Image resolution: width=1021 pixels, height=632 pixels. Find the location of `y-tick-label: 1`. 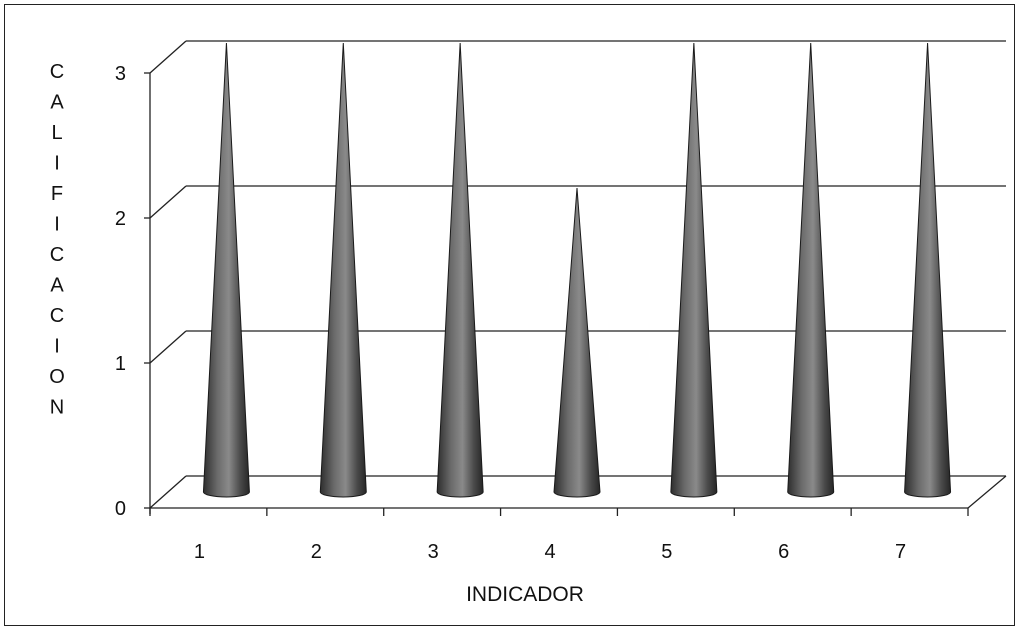

y-tick-label: 1 is located at coordinates (120, 364).